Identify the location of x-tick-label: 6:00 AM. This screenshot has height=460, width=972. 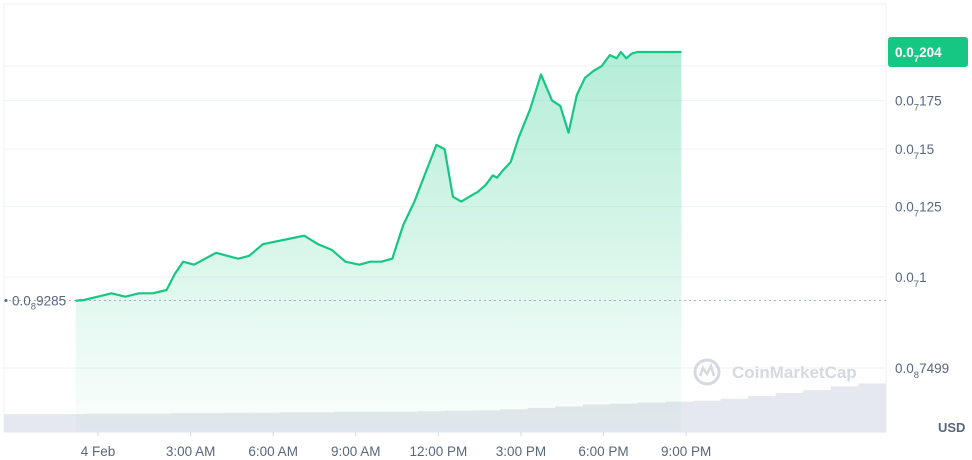
(273, 451).